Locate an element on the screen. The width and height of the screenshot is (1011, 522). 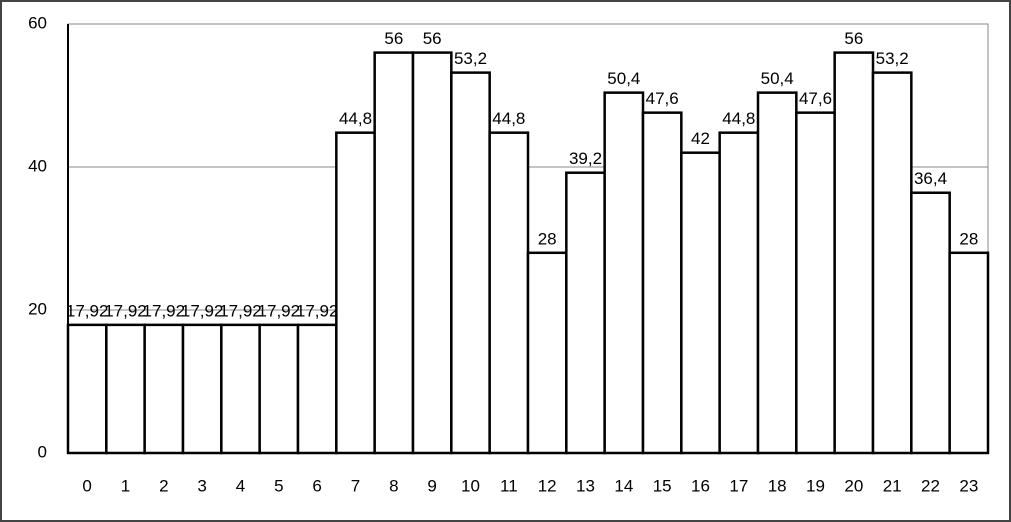
x-tick-label: 11 is located at coordinates (509, 485).